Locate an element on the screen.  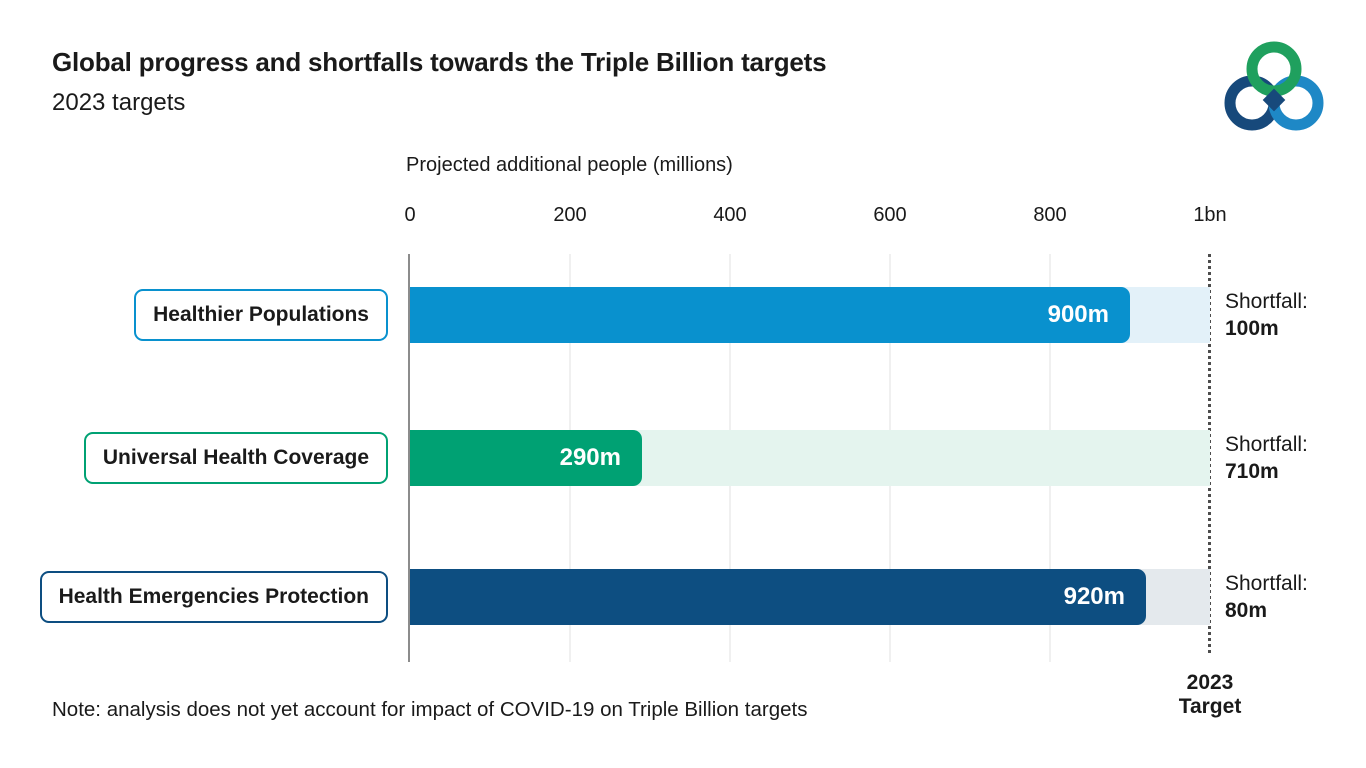
shortfall-annotation: Shortfall: 710m is located at coordinates (1266, 458).